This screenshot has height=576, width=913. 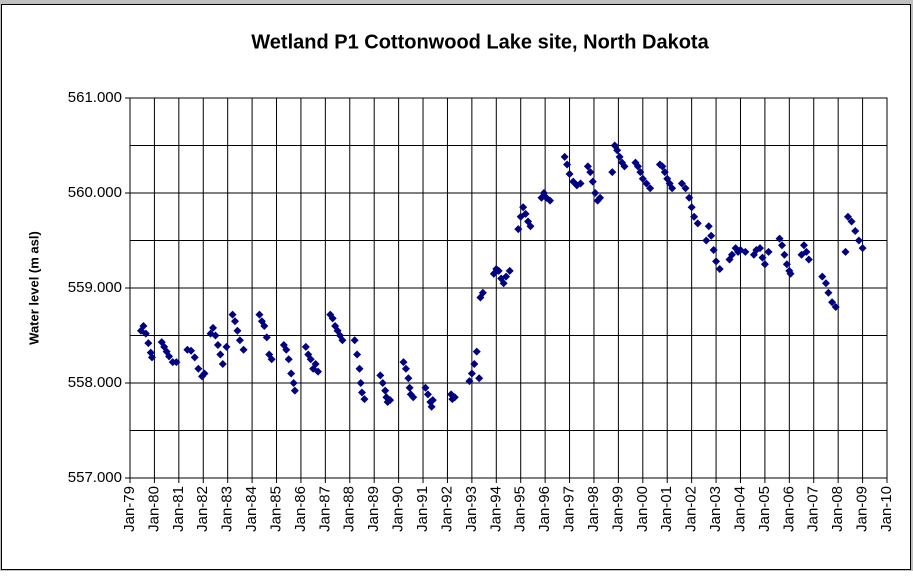 I want to click on x-tick-label: Jan-85, so click(x=275, y=509).